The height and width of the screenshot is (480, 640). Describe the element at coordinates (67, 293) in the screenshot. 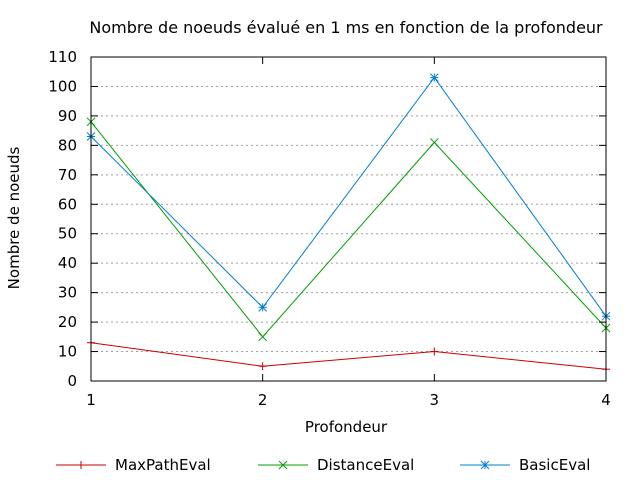

I see `y-tick-label-30: 30` at that location.